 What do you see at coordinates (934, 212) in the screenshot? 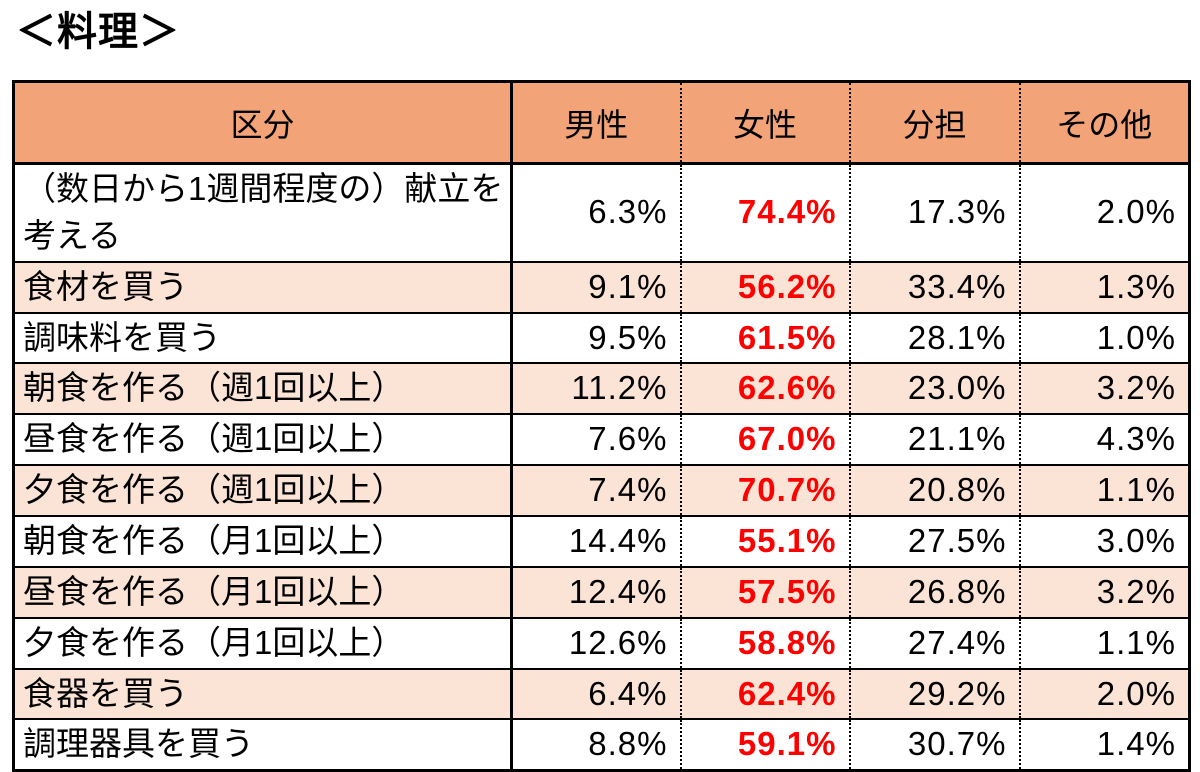
I see `cell-shared: 17.3%` at bounding box center [934, 212].